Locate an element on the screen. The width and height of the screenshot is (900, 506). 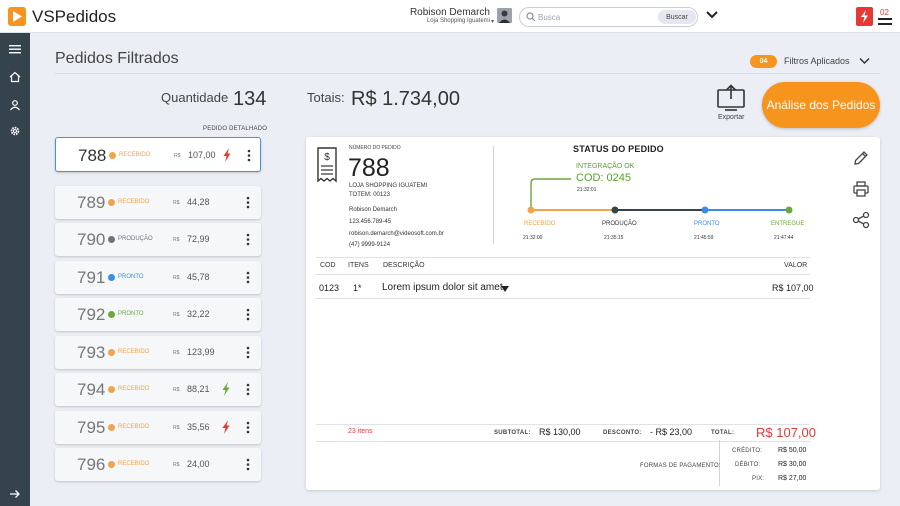
customer-email: robison.demarch@videosoft.com.br is located at coordinates (396, 234).